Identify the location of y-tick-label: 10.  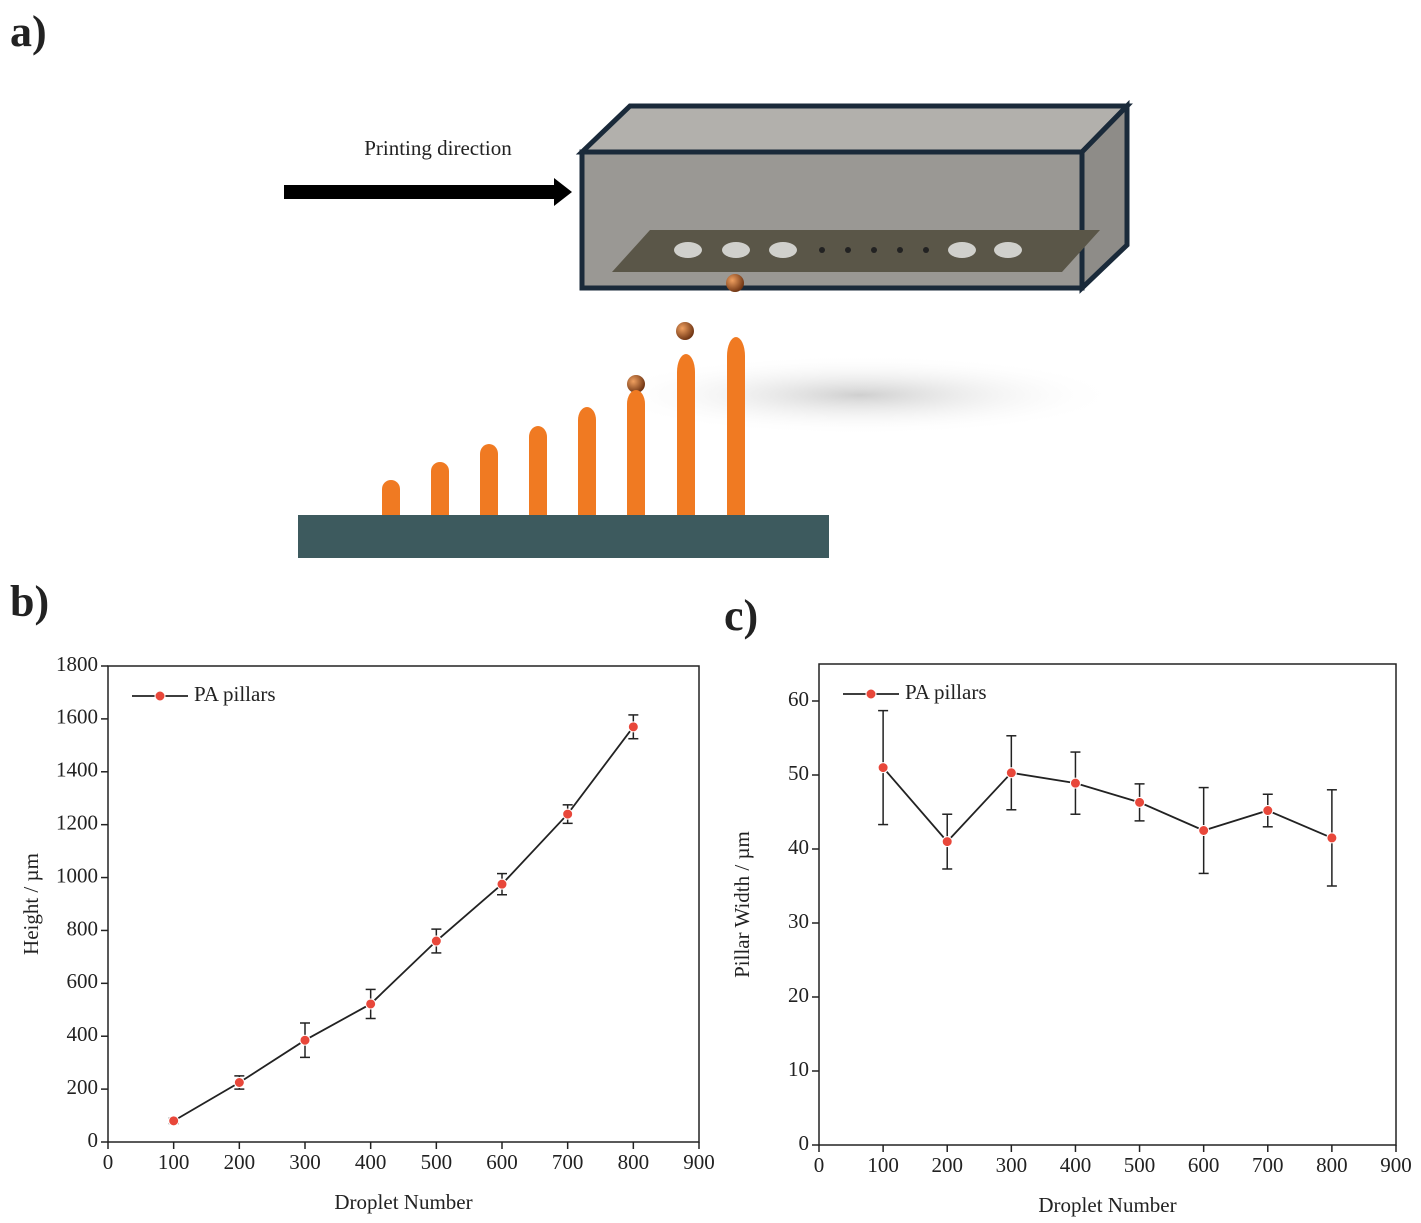
(798, 1069).